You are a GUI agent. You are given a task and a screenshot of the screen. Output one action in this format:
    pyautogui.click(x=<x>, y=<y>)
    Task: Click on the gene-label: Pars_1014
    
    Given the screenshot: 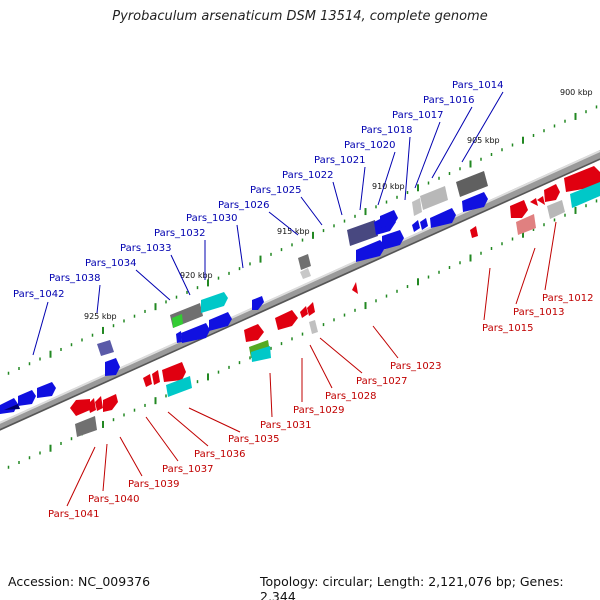 What is the action you would take?
    pyautogui.click(x=477, y=85)
    